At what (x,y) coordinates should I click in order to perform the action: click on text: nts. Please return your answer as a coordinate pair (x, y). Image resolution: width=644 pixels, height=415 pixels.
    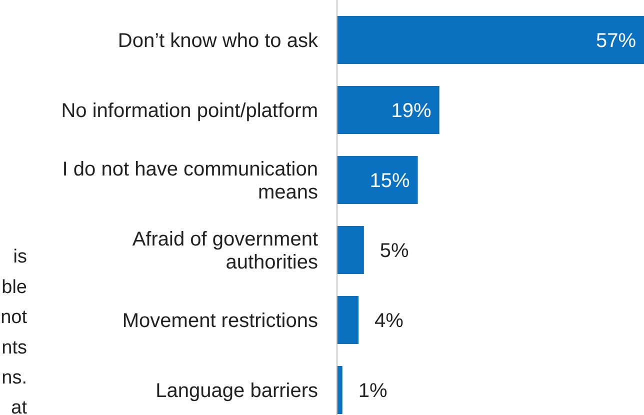
    Looking at the image, I should click on (14, 347).